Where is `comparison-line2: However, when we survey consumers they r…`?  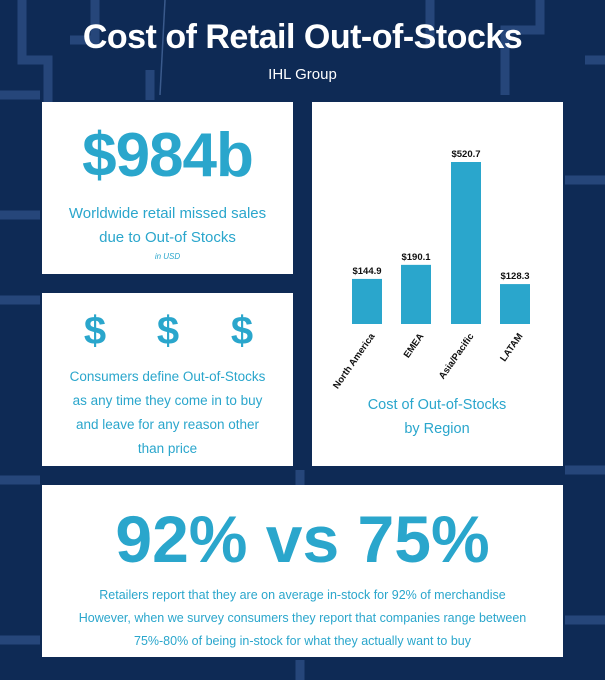 comparison-line2: However, when we survey consumers they r… is located at coordinates (302, 618).